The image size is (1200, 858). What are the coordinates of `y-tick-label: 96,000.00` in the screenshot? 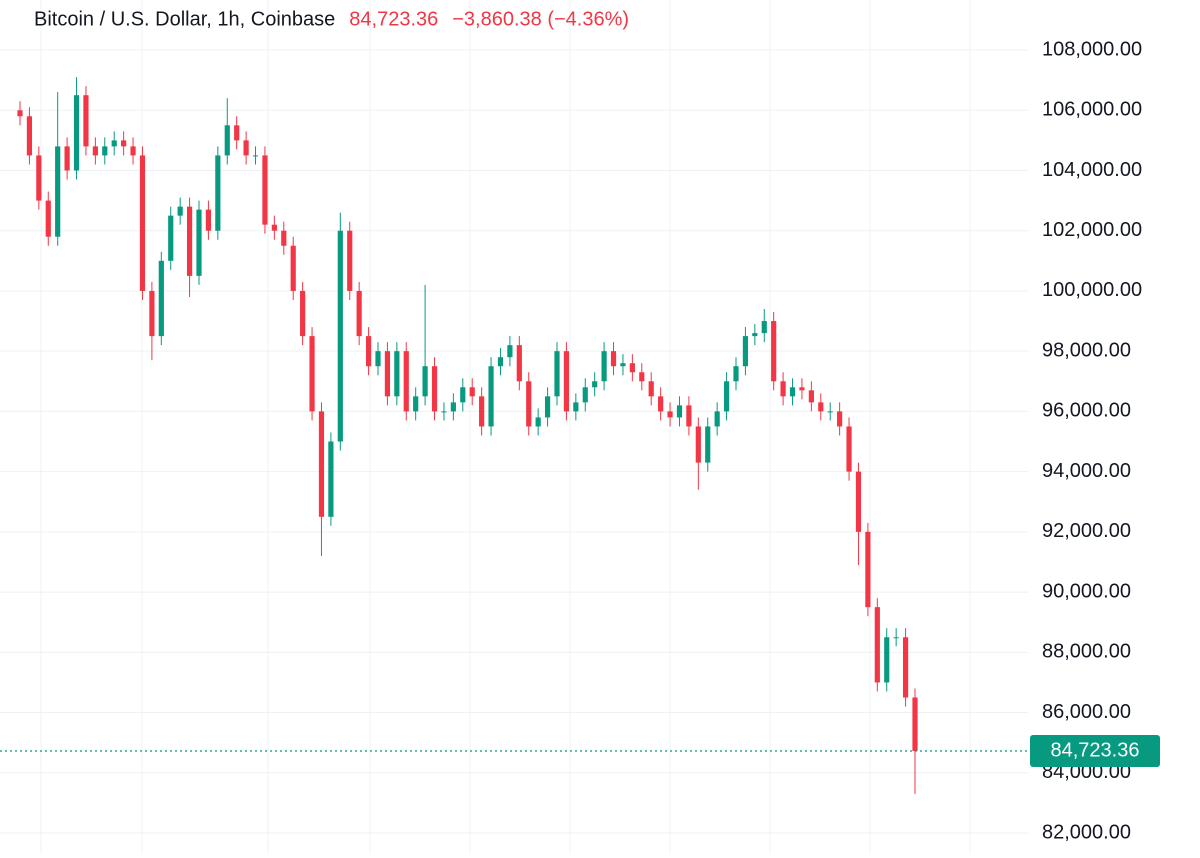 It's located at (1086, 411).